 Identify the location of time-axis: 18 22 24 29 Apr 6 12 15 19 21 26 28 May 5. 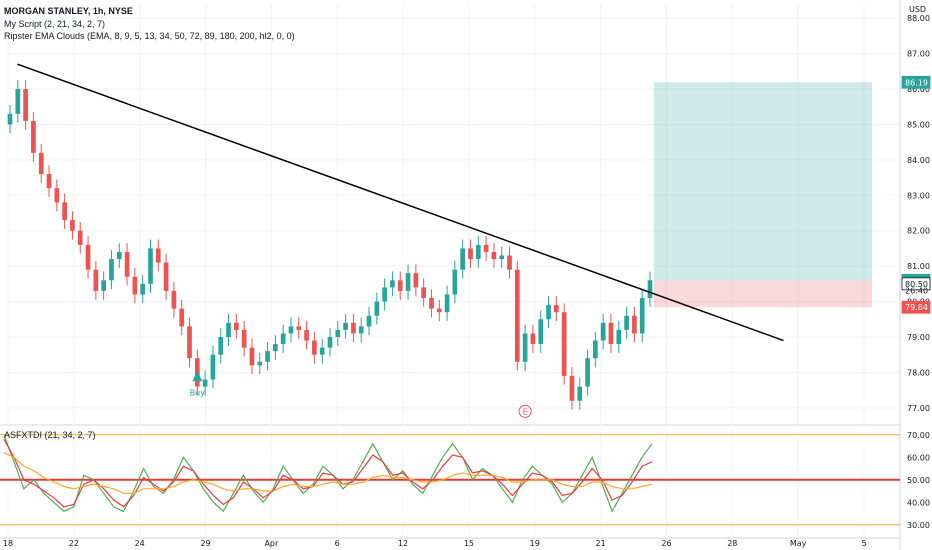
(435, 543).